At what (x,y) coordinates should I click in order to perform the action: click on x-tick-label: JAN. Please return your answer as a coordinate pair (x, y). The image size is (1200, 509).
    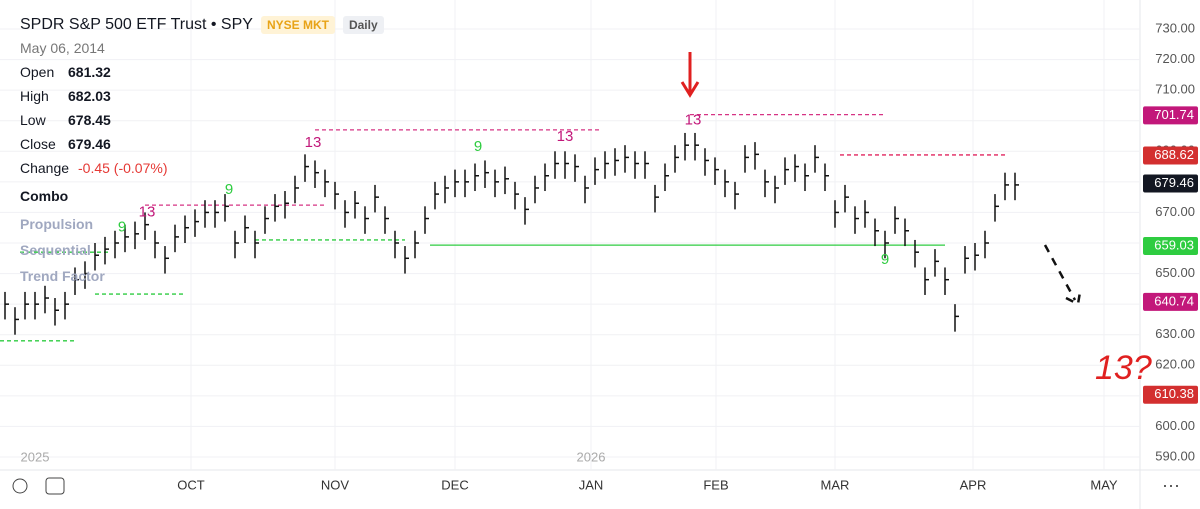
    Looking at the image, I should click on (591, 484).